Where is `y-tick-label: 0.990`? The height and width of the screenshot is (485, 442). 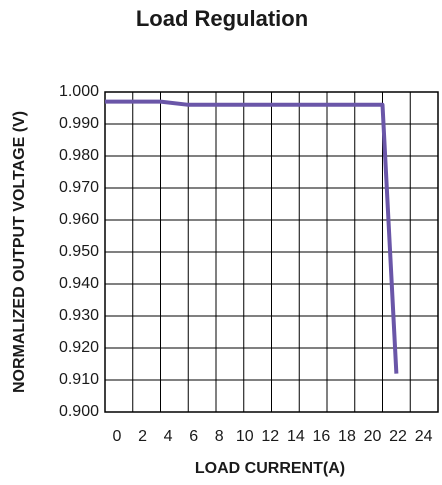 y-tick-label: 0.990 is located at coordinates (79, 123).